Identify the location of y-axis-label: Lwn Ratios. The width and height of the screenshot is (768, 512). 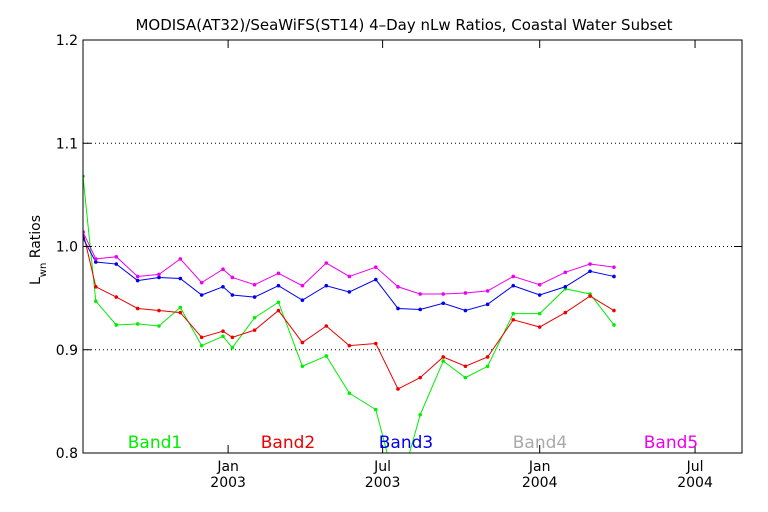
(38, 250).